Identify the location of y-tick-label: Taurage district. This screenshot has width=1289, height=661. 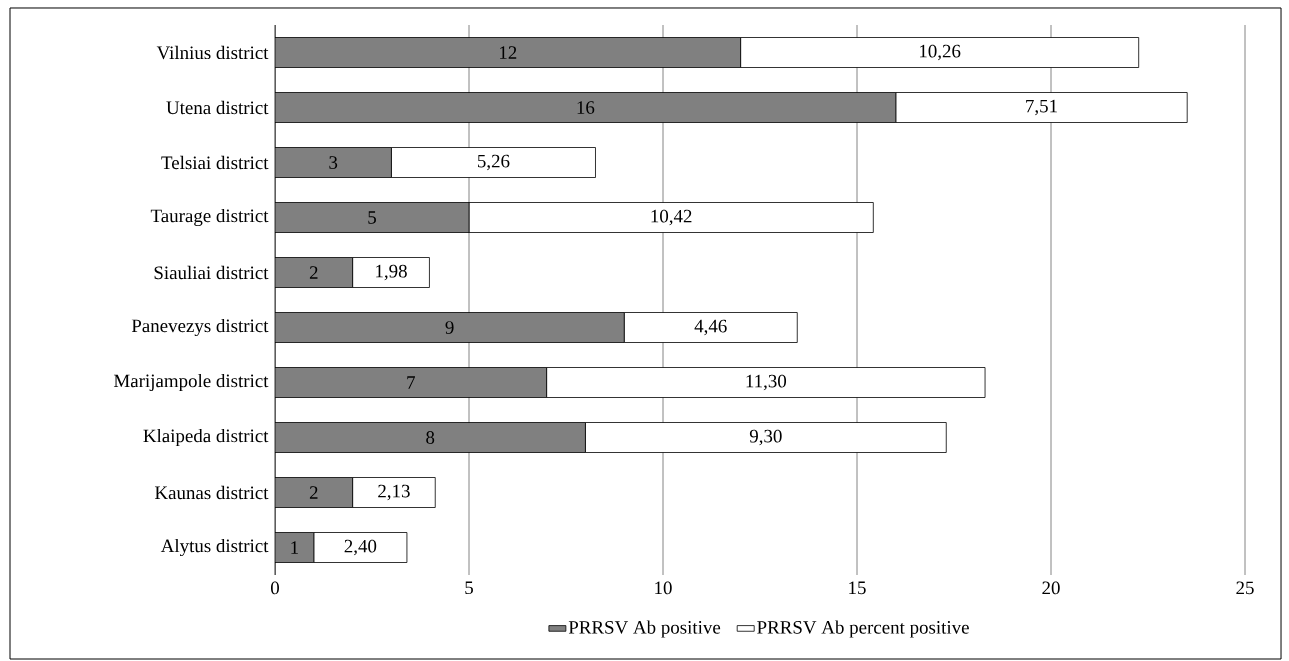
(209, 217).